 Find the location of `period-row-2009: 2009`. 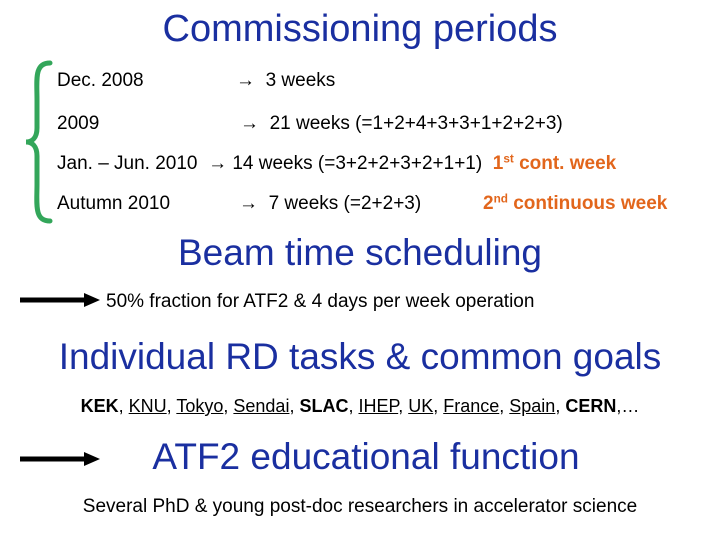

period-row-2009: 2009 is located at coordinates (78, 124).